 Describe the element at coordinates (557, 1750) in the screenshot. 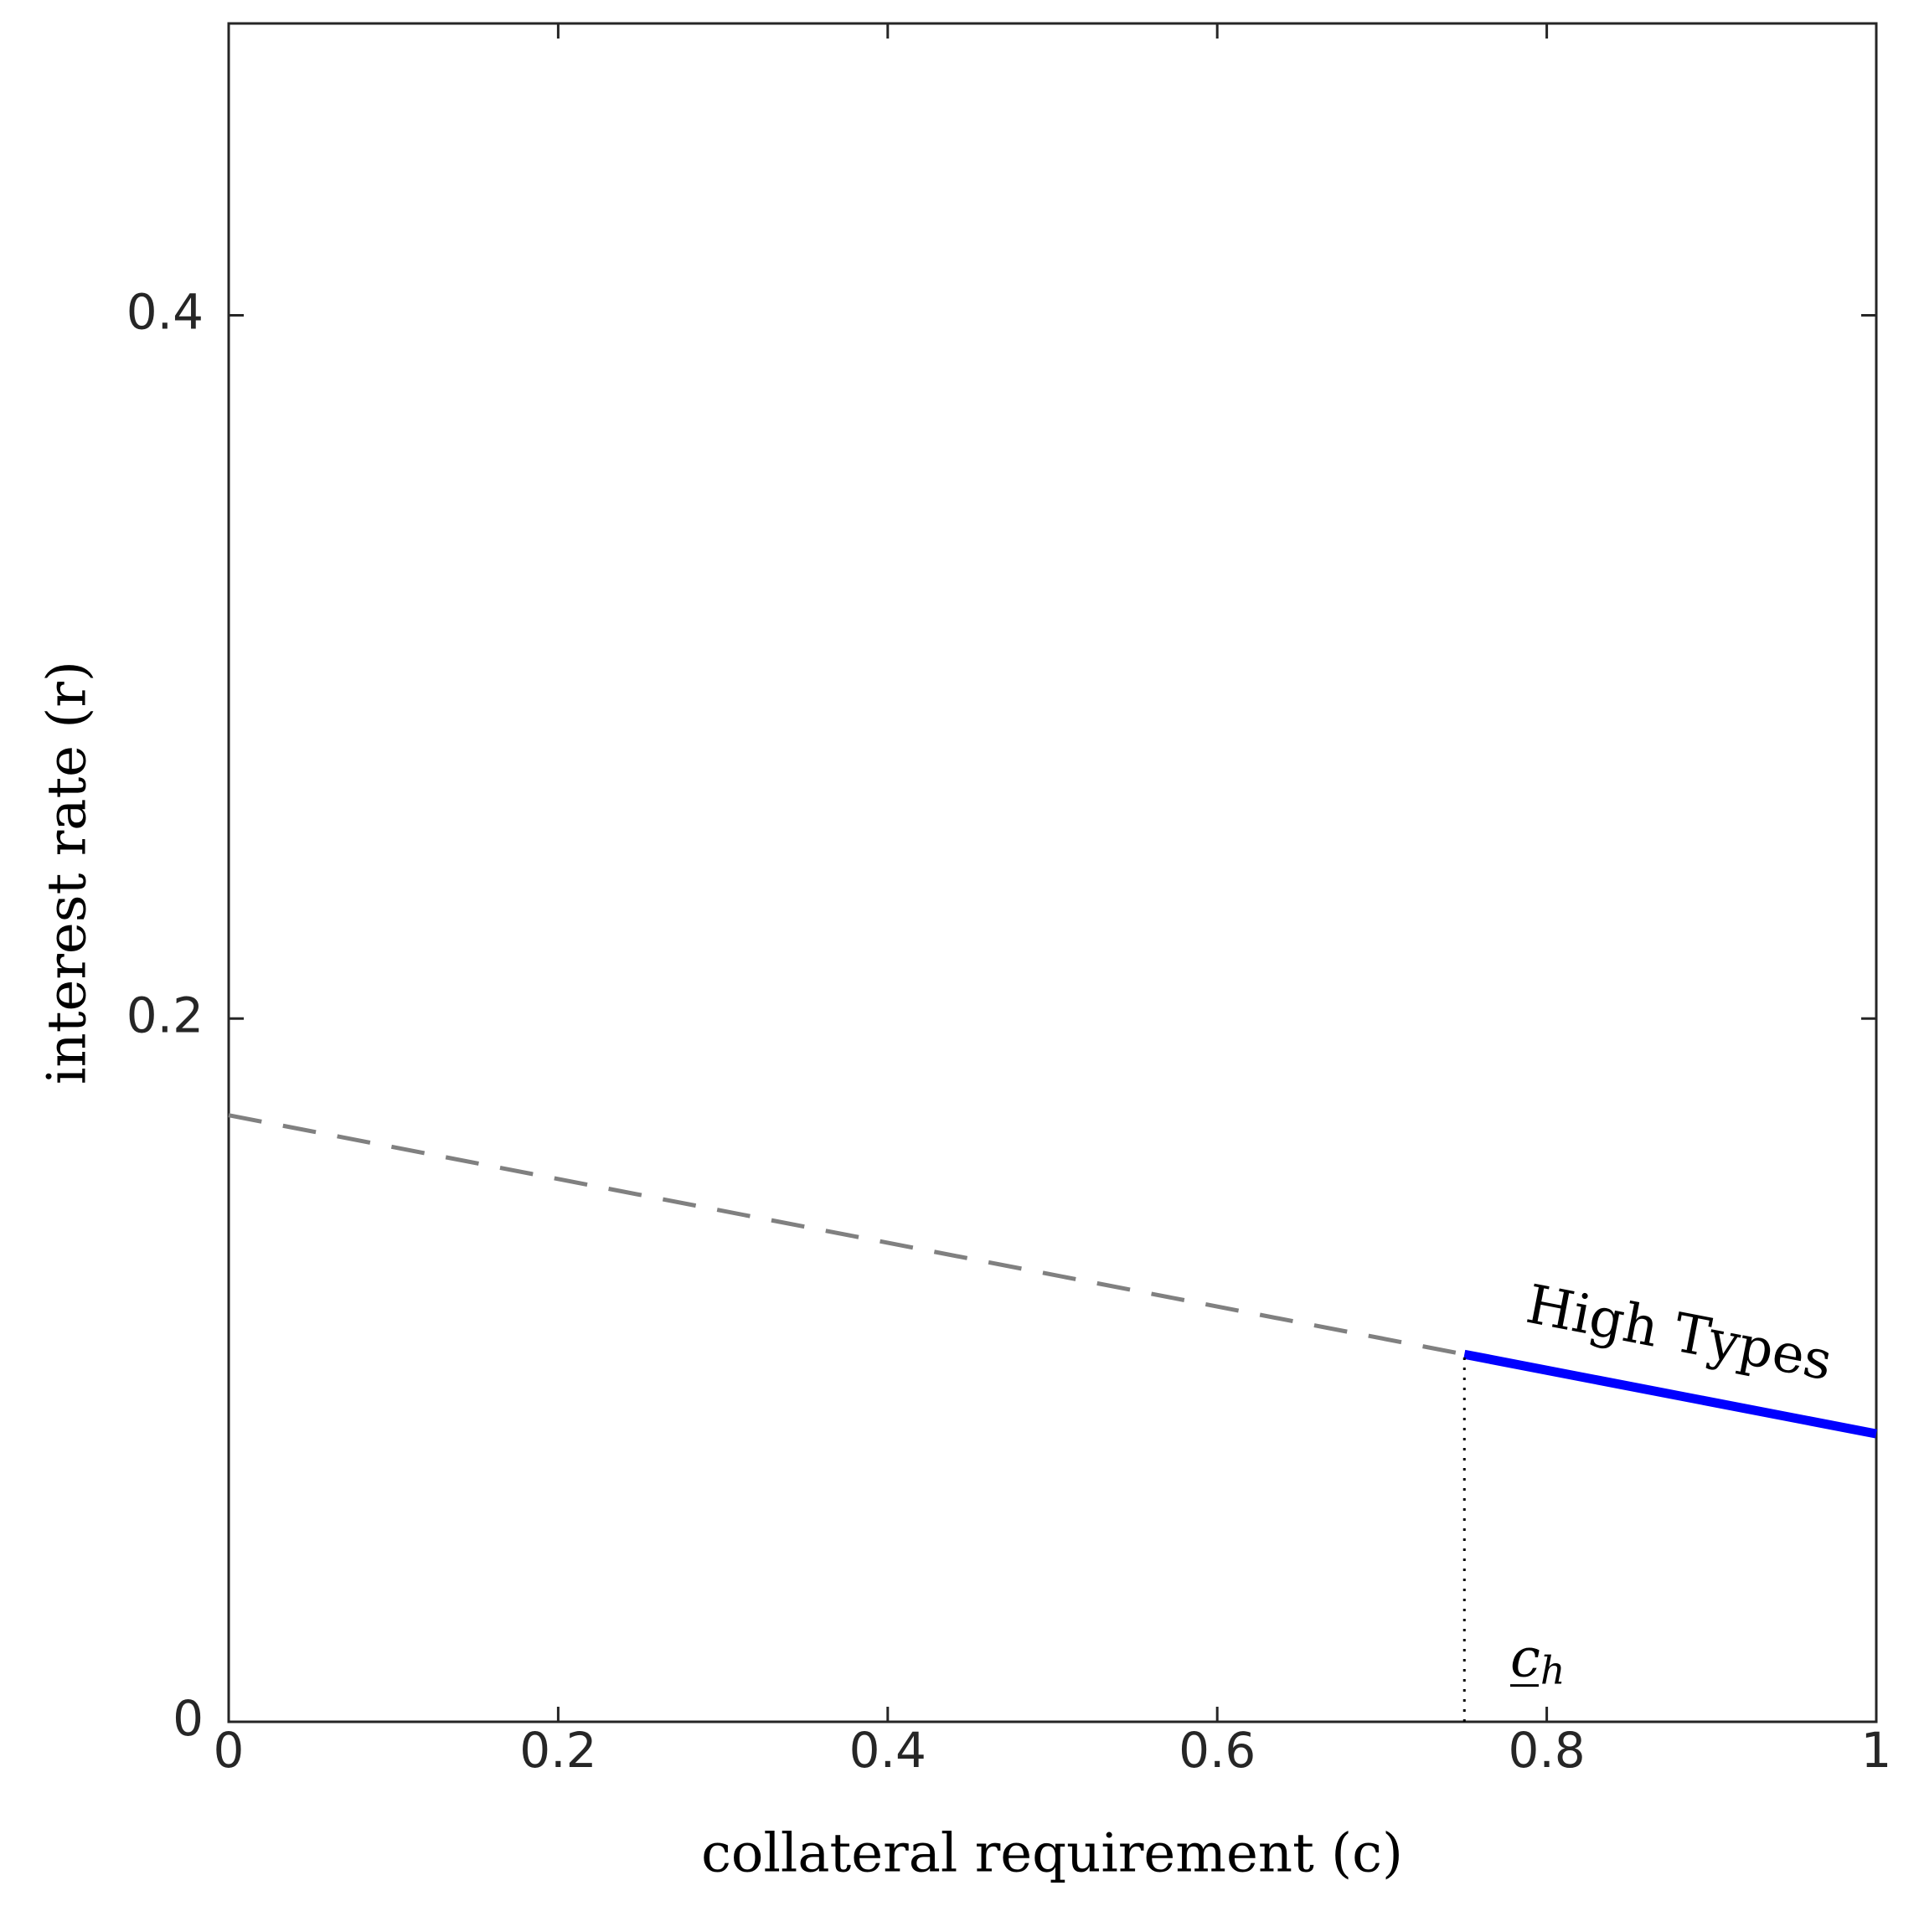

I see `x-tick-label: 0.2` at that location.